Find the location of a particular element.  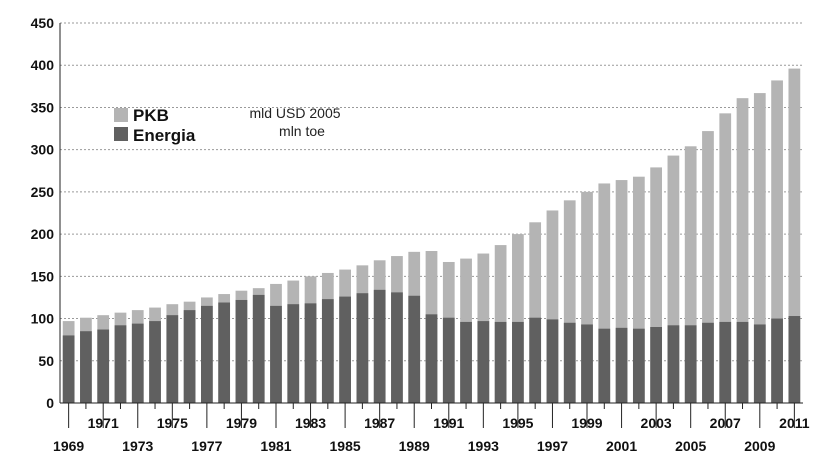

x-tick-label-1981: 1981 is located at coordinates (275, 446).